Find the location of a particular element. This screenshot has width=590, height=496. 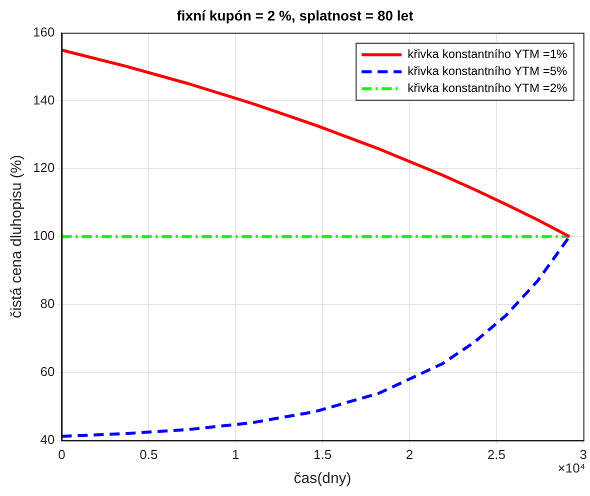

y-tick-label: 60 is located at coordinates (47, 372).